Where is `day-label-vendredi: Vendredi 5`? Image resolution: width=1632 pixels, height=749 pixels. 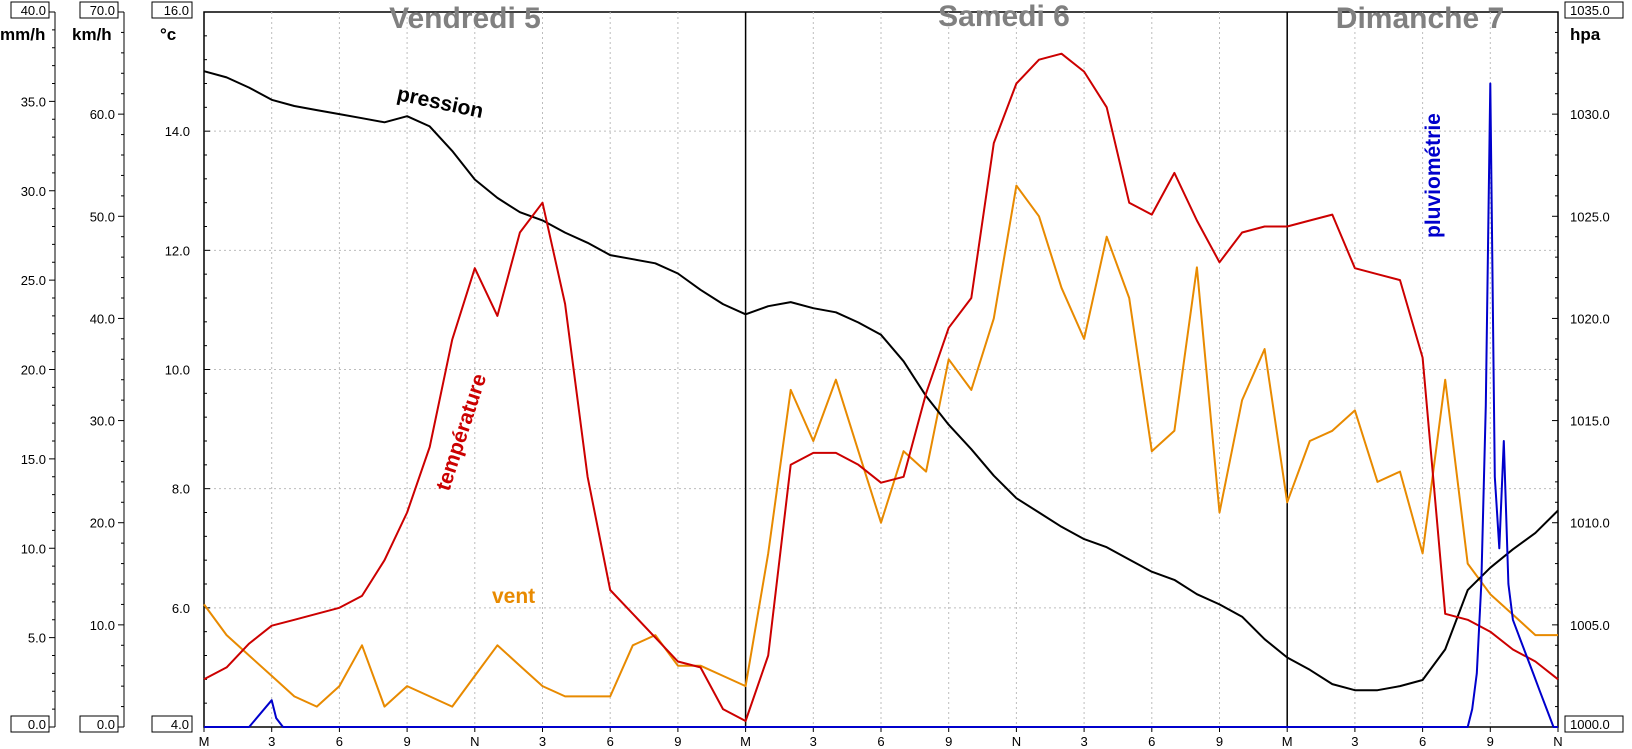 day-label-vendredi: Vendredi 5 is located at coordinates (465, 18).